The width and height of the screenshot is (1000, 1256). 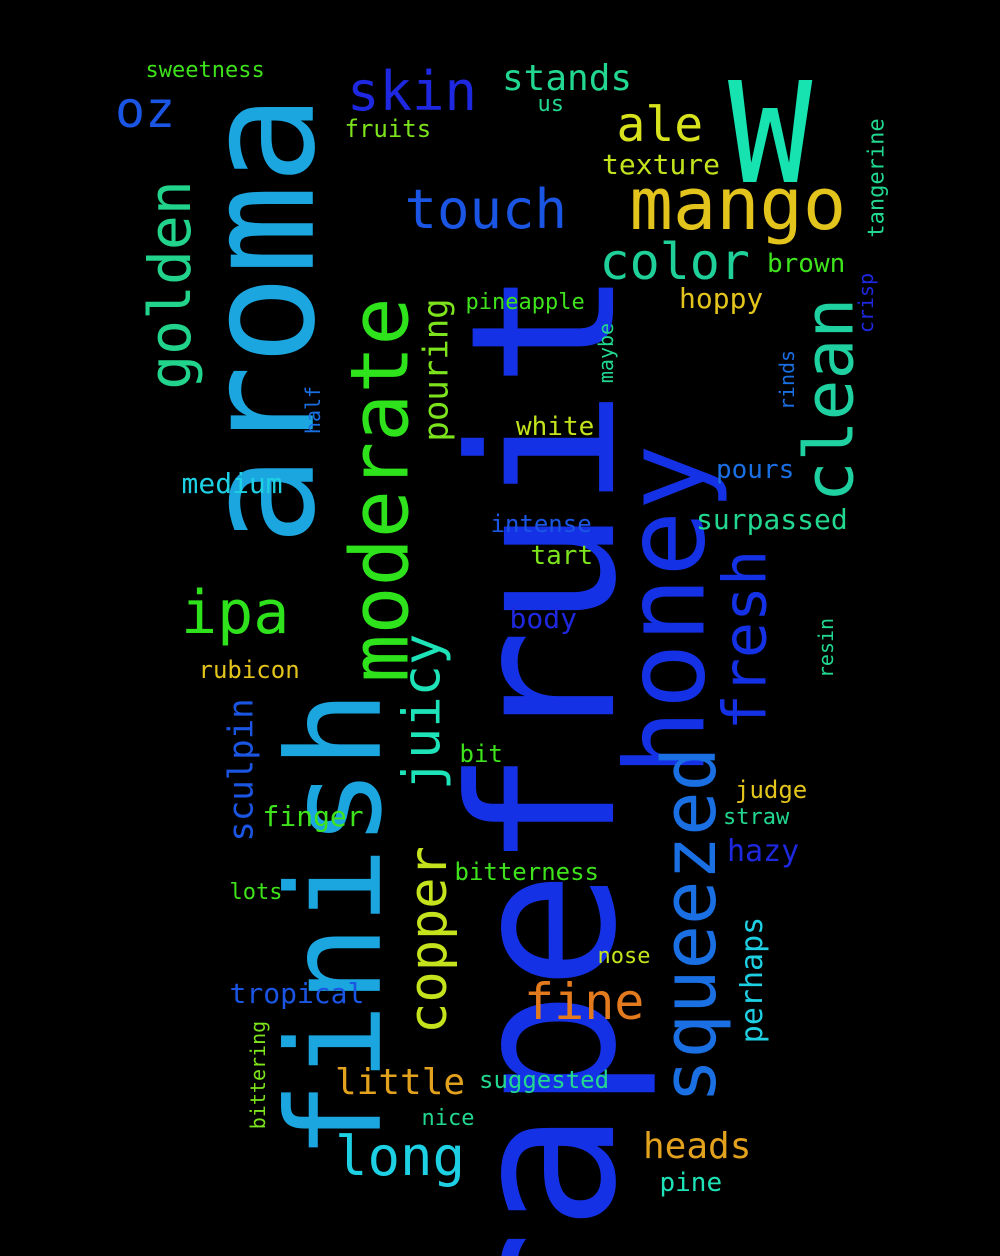 I want to click on word-sculpin: sculpin, so click(x=241, y=770).